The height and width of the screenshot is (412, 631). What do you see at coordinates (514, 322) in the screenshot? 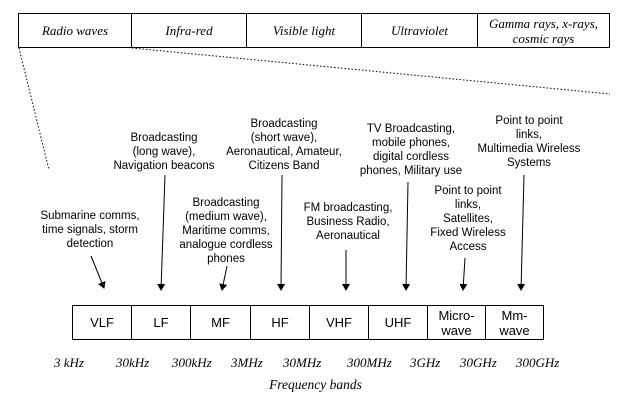
I see `band-mmwave: Mm- wave` at bounding box center [514, 322].